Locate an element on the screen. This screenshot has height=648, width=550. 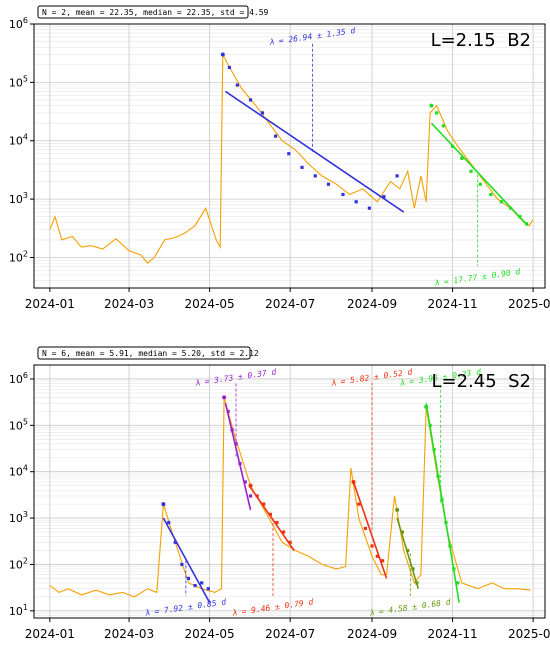
x-tick-label: 2025-01 is located at coordinates (529, 304).